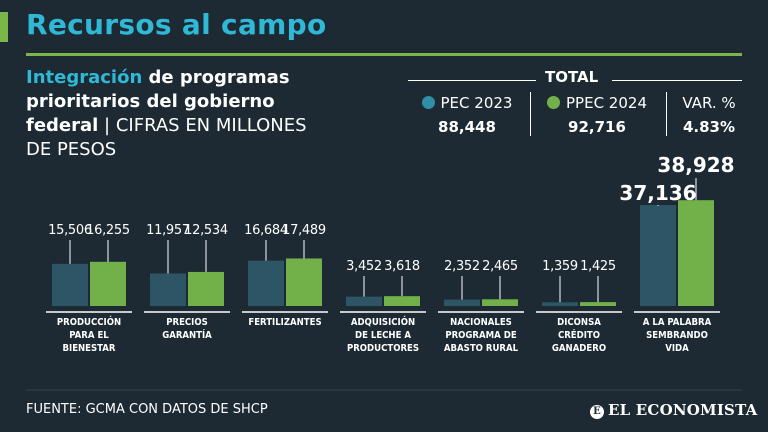 This screenshot has height=432, width=768. What do you see at coordinates (89, 322) in the screenshot?
I see `category-label: PRODUCCIÓN` at bounding box center [89, 322].